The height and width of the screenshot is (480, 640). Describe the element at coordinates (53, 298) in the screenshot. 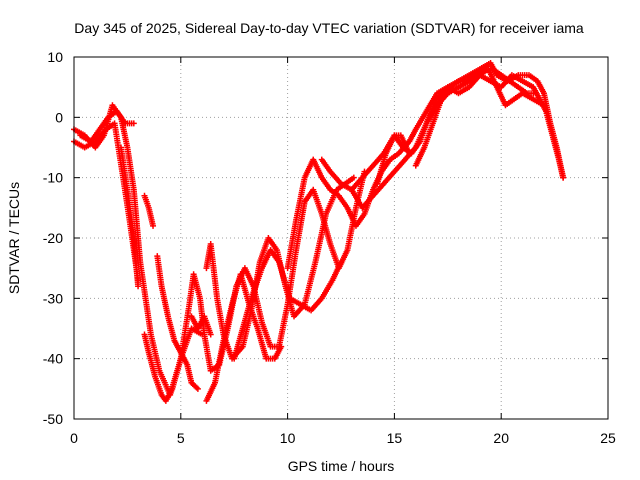

I see `y-tick-label: -30` at that location.